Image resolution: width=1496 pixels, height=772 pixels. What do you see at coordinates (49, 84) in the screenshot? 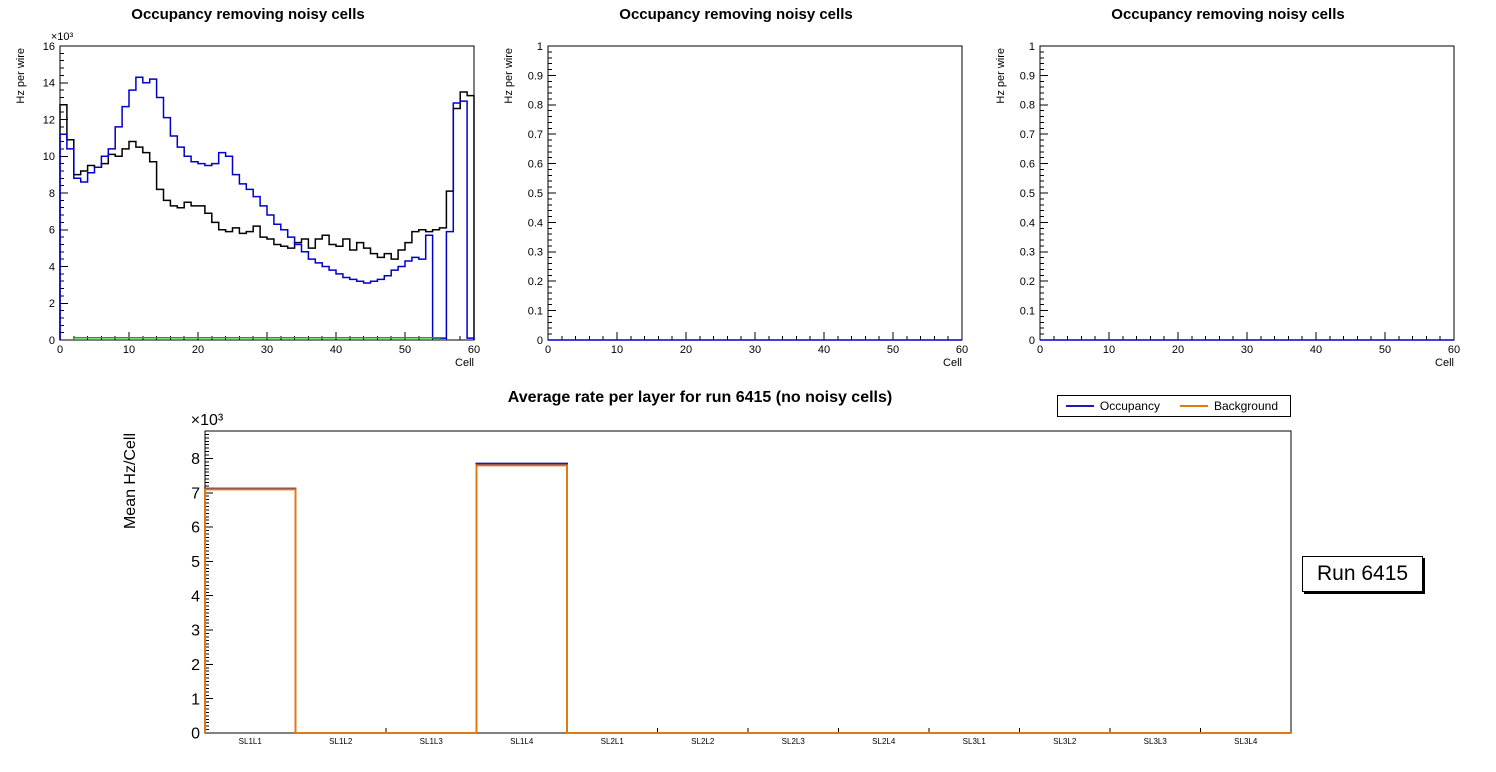
I see `svg-text: 14` at bounding box center [49, 84].